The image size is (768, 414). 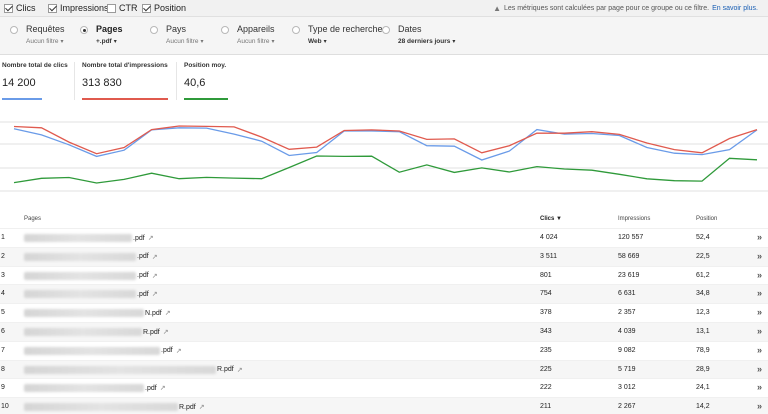 I want to click on table-row: 7 .pdf ↗ 235 9 082 78,9 », so click(x=384, y=350).